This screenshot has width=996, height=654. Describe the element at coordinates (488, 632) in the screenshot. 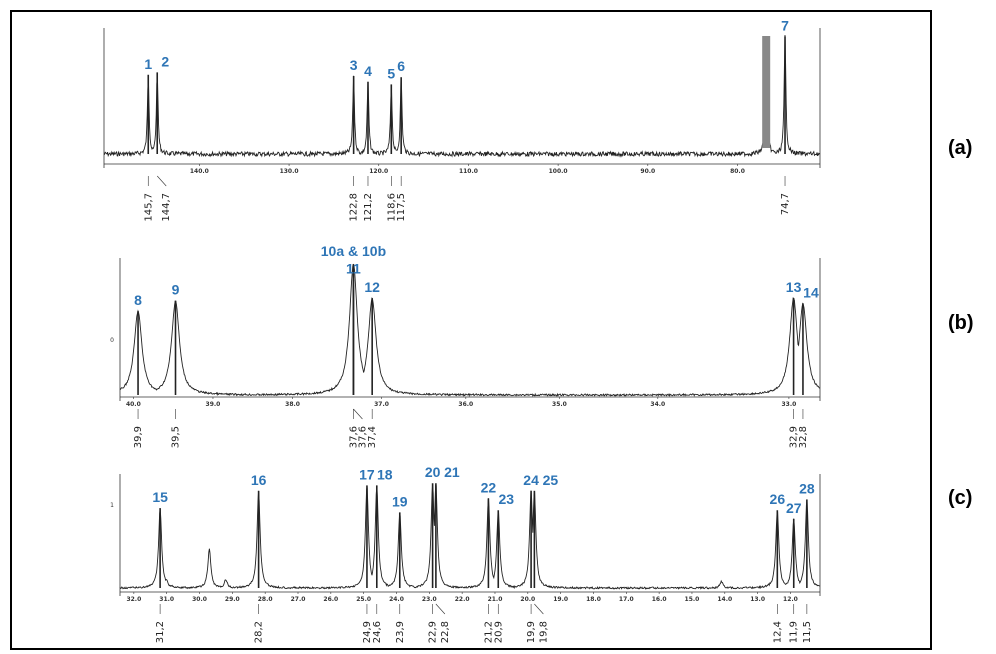

I see `peak-value-label: 21,2` at that location.